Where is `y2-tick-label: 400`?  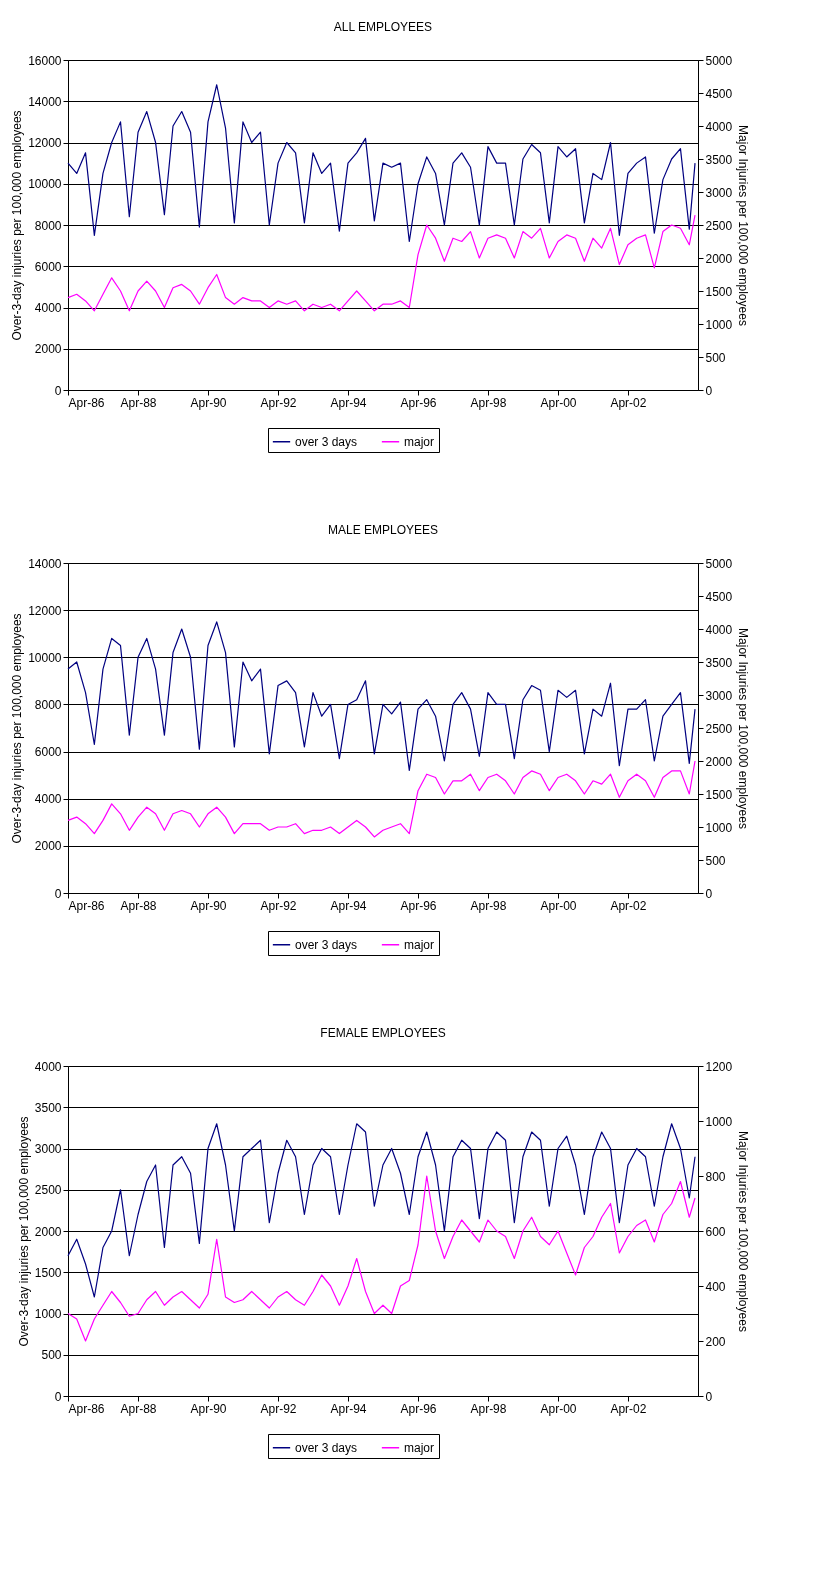 y2-tick-label: 400 is located at coordinates (715, 1286).